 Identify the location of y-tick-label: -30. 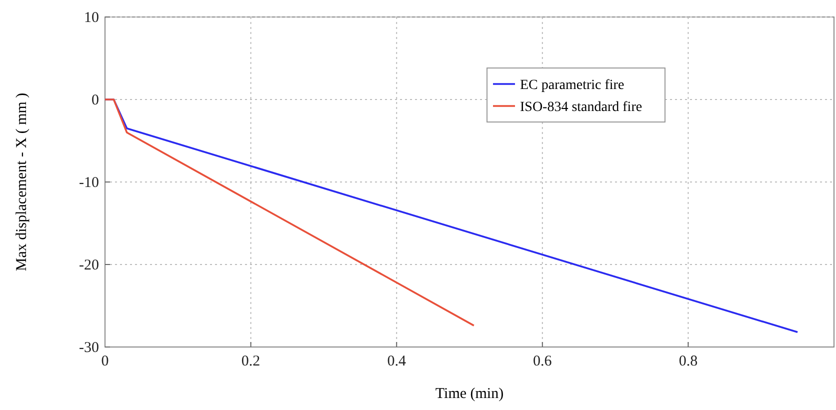
(89, 348).